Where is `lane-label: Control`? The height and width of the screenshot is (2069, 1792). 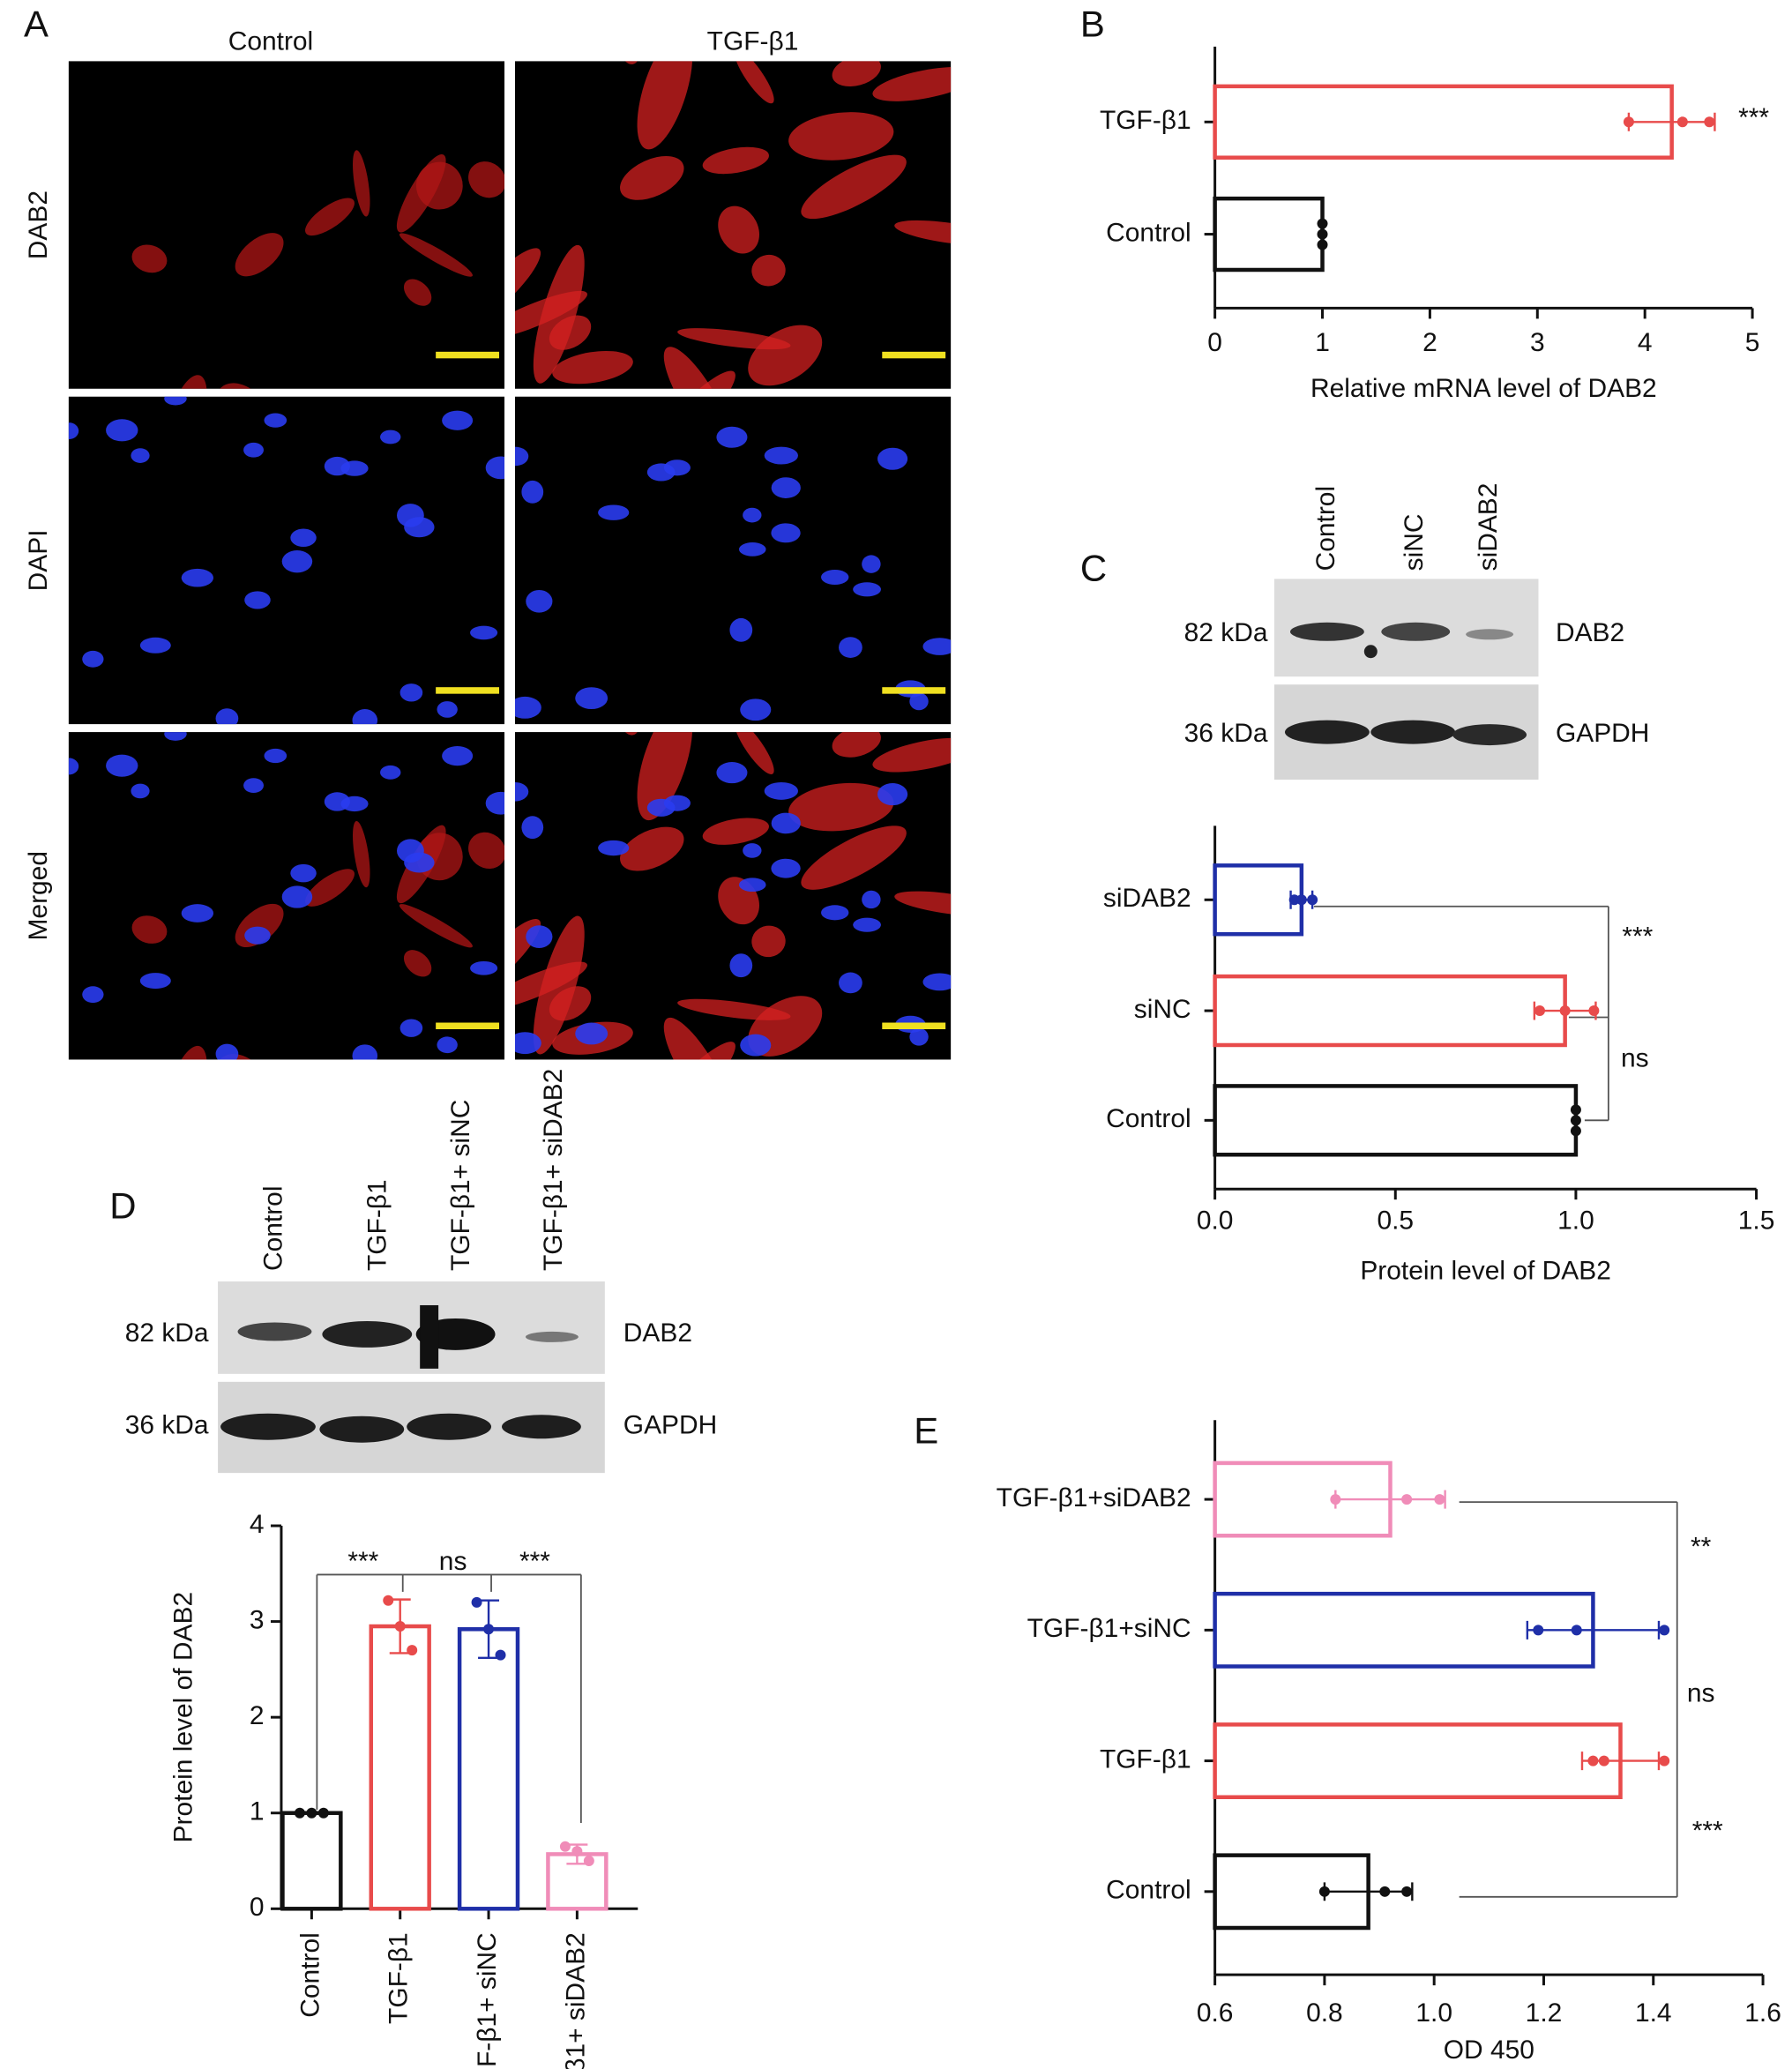
lane-label: Control is located at coordinates (1325, 528).